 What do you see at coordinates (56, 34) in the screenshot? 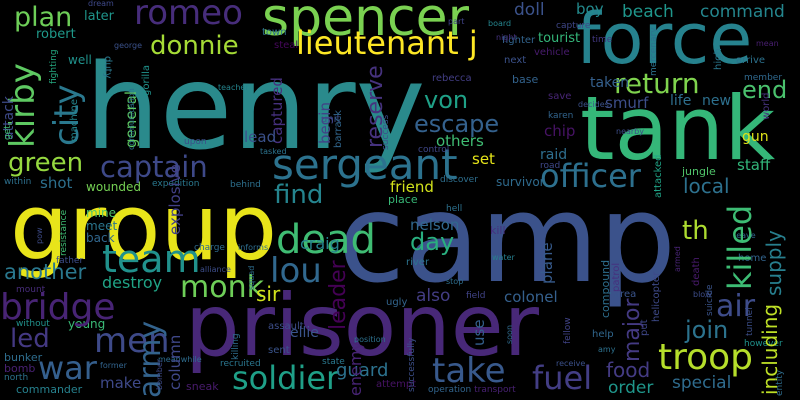
I see `word-robert: robert` at bounding box center [56, 34].